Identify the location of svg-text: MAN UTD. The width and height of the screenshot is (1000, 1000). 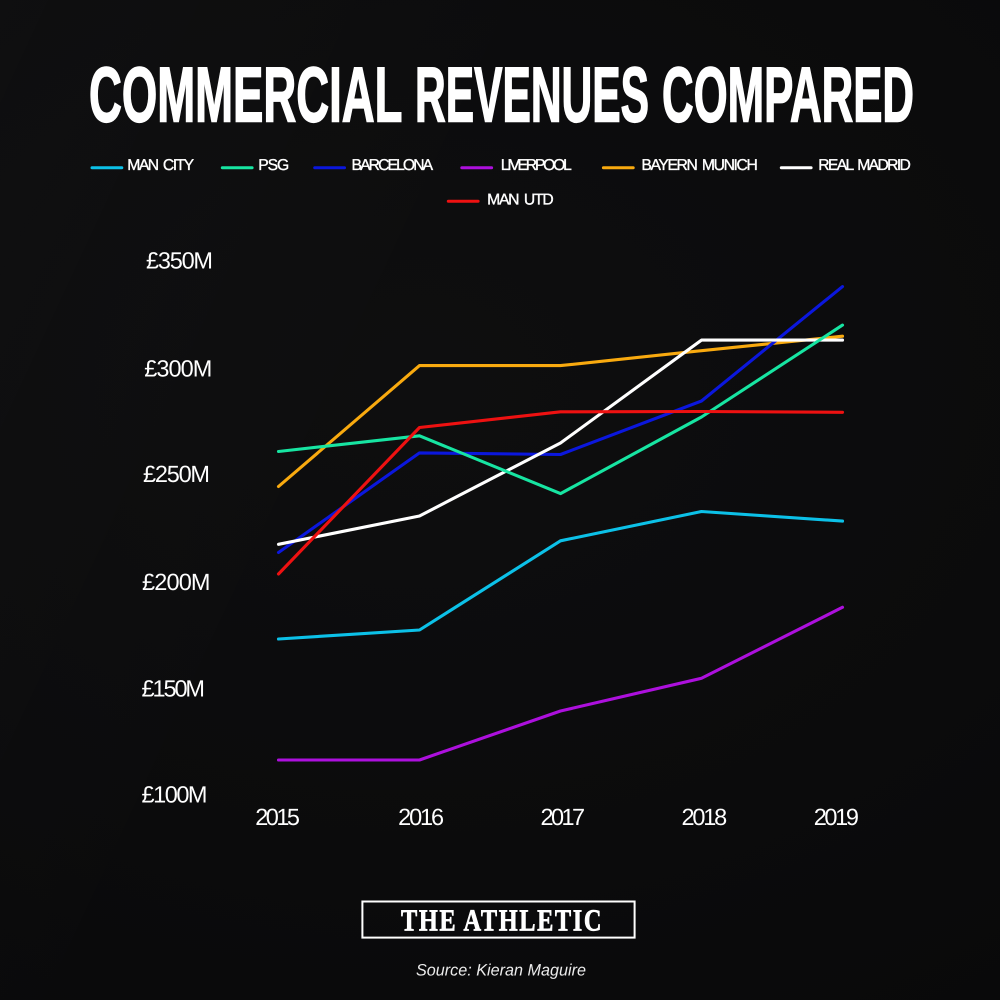
(520, 200).